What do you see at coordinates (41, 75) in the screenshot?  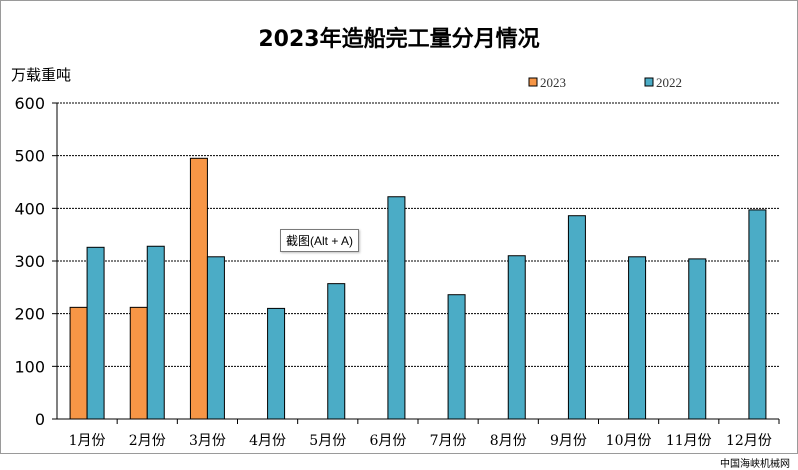 I see `y-axis-unit: 万载重吨` at bounding box center [41, 75].